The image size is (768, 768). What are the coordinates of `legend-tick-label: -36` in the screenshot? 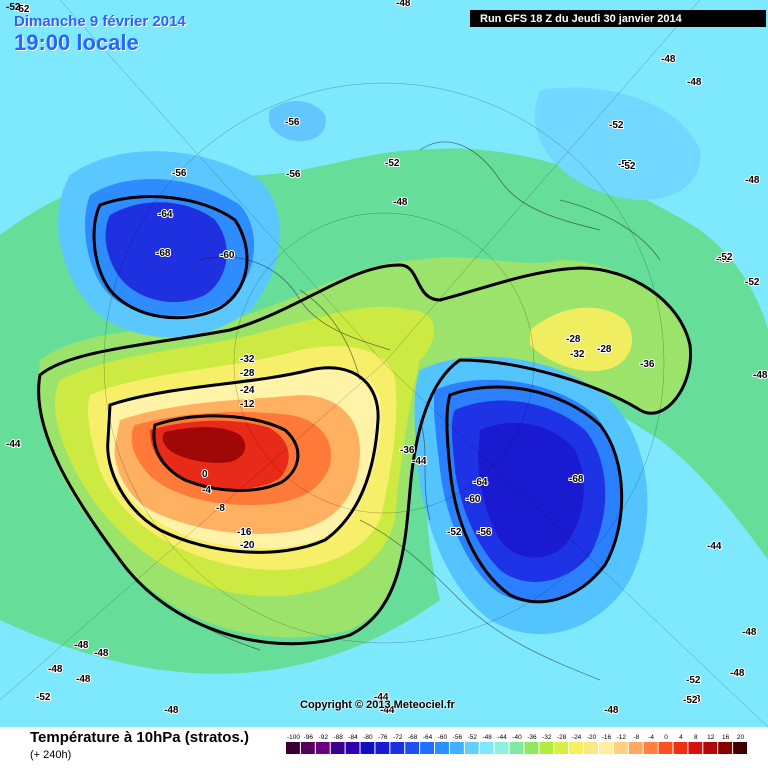 It's located at (532, 737).